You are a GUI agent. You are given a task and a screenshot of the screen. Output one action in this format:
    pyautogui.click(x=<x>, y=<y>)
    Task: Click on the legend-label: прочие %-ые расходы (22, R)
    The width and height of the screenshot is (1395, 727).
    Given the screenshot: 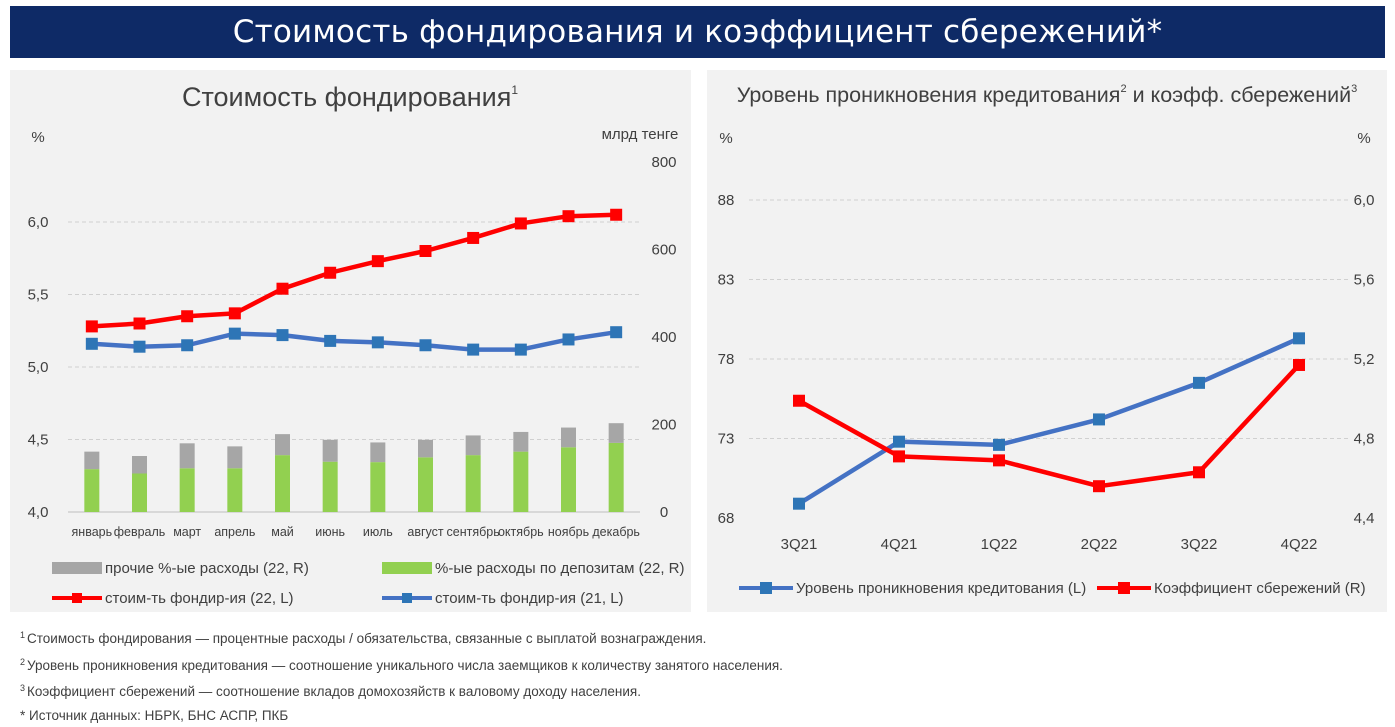 What is the action you would take?
    pyautogui.click(x=207, y=568)
    